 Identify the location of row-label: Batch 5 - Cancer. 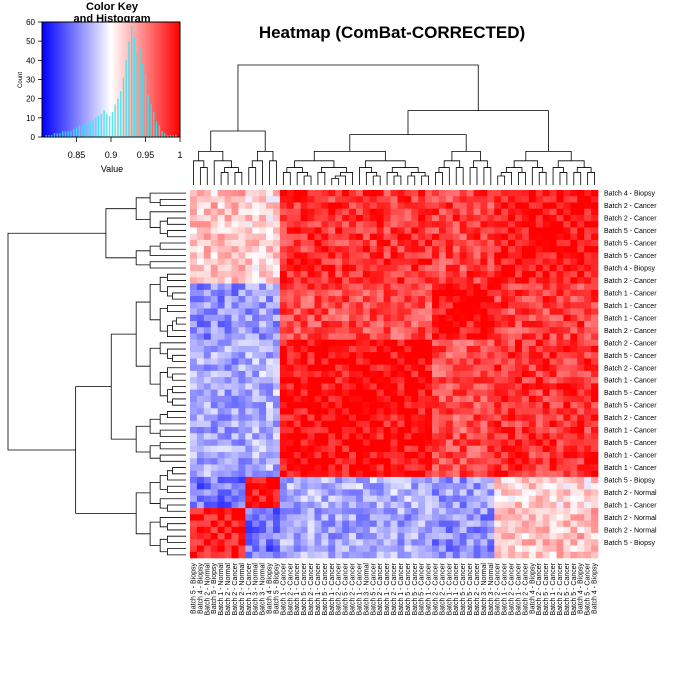
(630, 393).